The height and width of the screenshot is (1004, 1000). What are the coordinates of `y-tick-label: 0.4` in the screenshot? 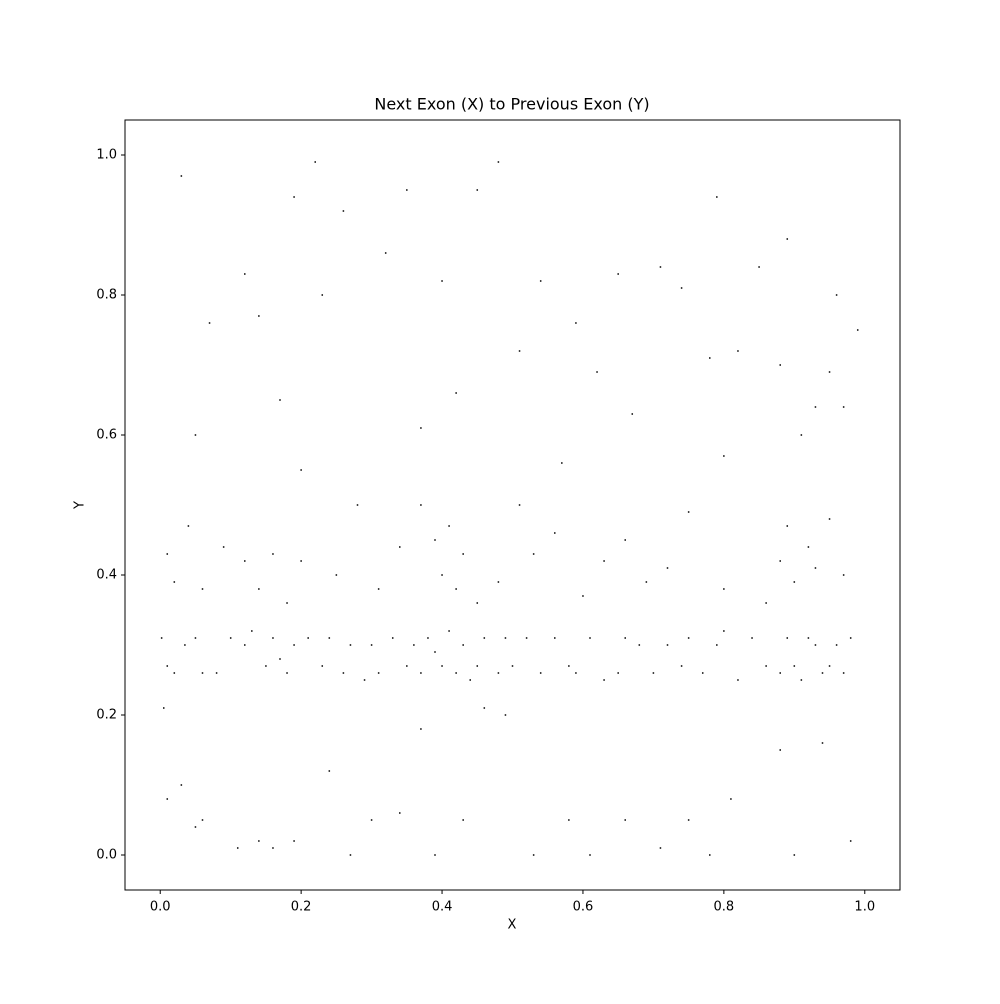 It's located at (106, 575).